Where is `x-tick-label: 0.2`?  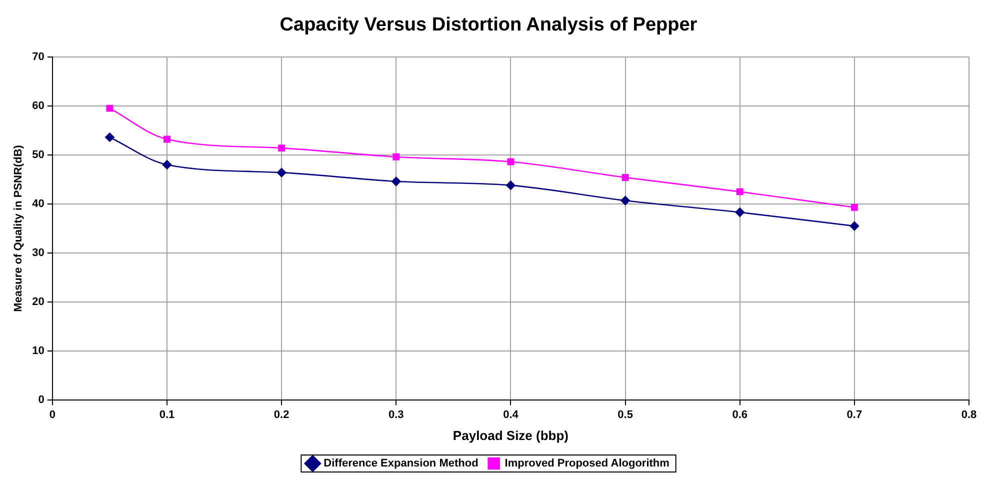 x-tick-label: 0.2 is located at coordinates (282, 414).